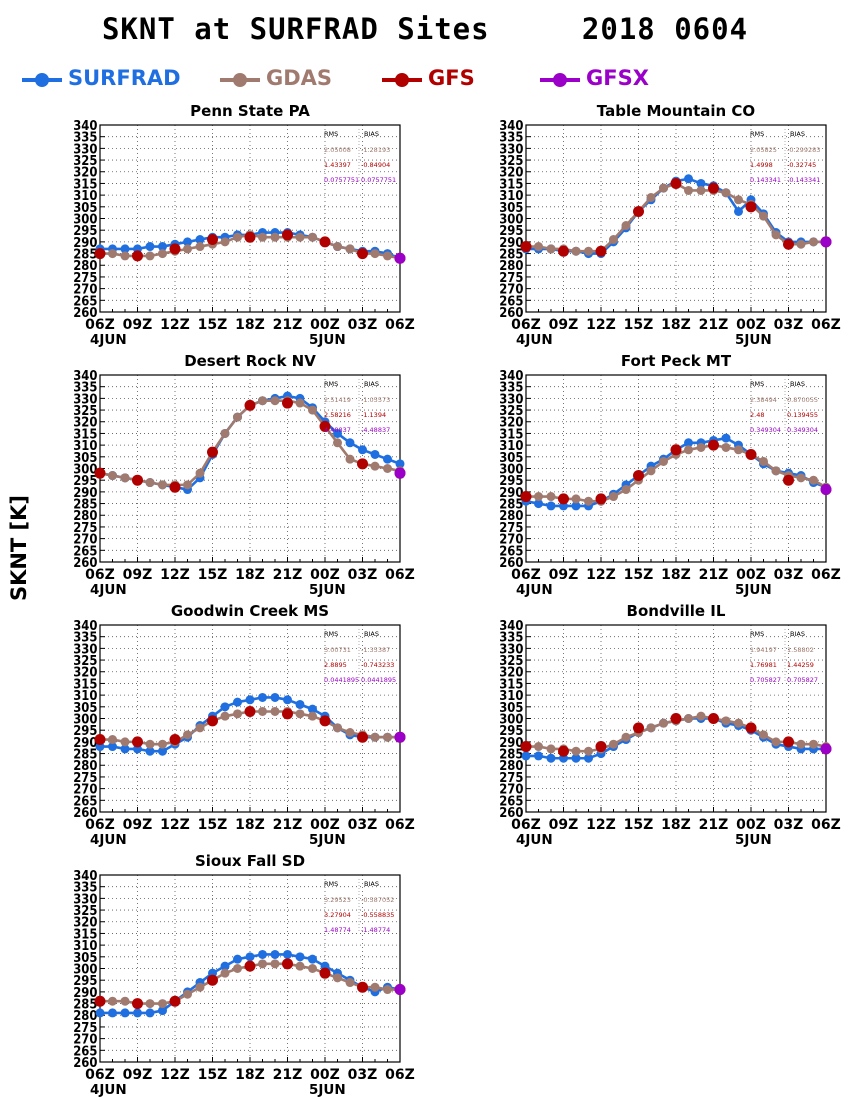 The height and width of the screenshot is (1100, 850). I want to click on legend-label-surfrad: SURFRAD, so click(124, 78).